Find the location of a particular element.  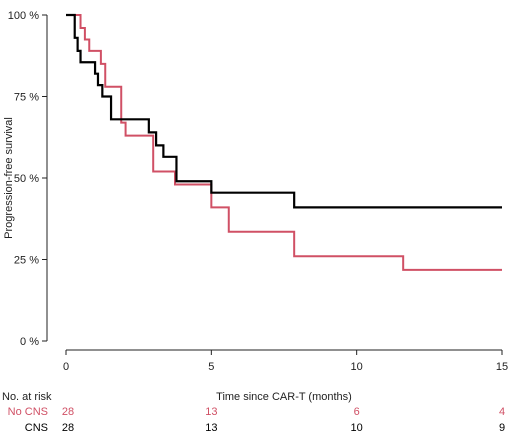

y-axis-title: Progression-free survival is located at coordinates (9, 178).